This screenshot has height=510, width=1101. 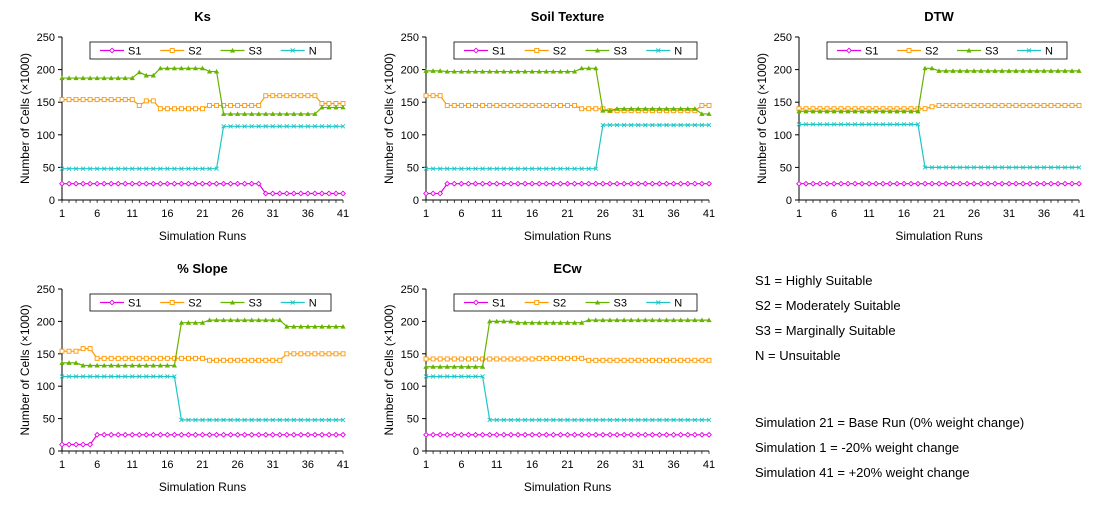 What do you see at coordinates (496, 214) in the screenshot?
I see `x-tick-label: 11` at bounding box center [496, 214].